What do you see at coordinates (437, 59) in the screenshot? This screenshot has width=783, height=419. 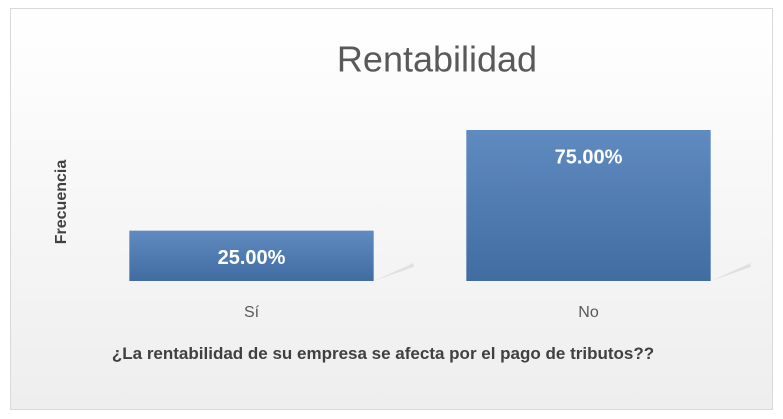 I see `chart-title: Rentabilidad` at bounding box center [437, 59].